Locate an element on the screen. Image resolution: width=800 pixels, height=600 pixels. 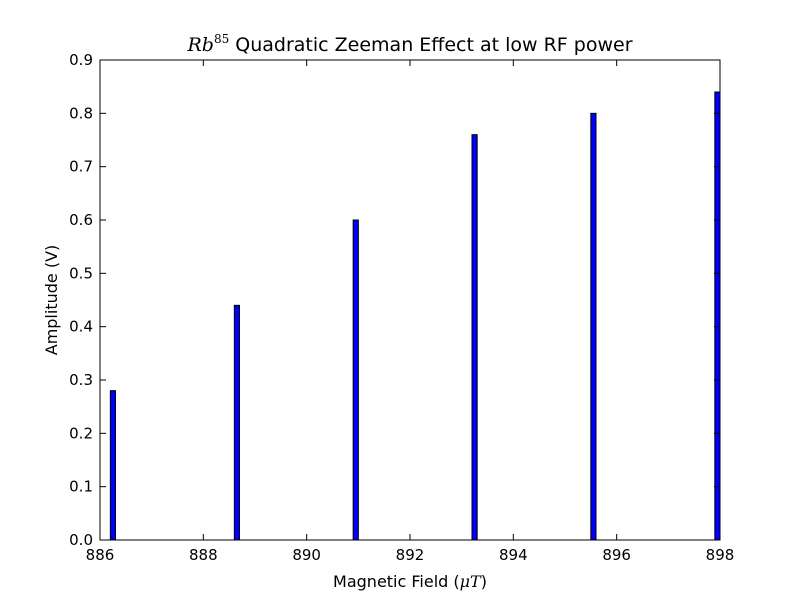
y-tick-label: 0.7 is located at coordinates (81, 167).